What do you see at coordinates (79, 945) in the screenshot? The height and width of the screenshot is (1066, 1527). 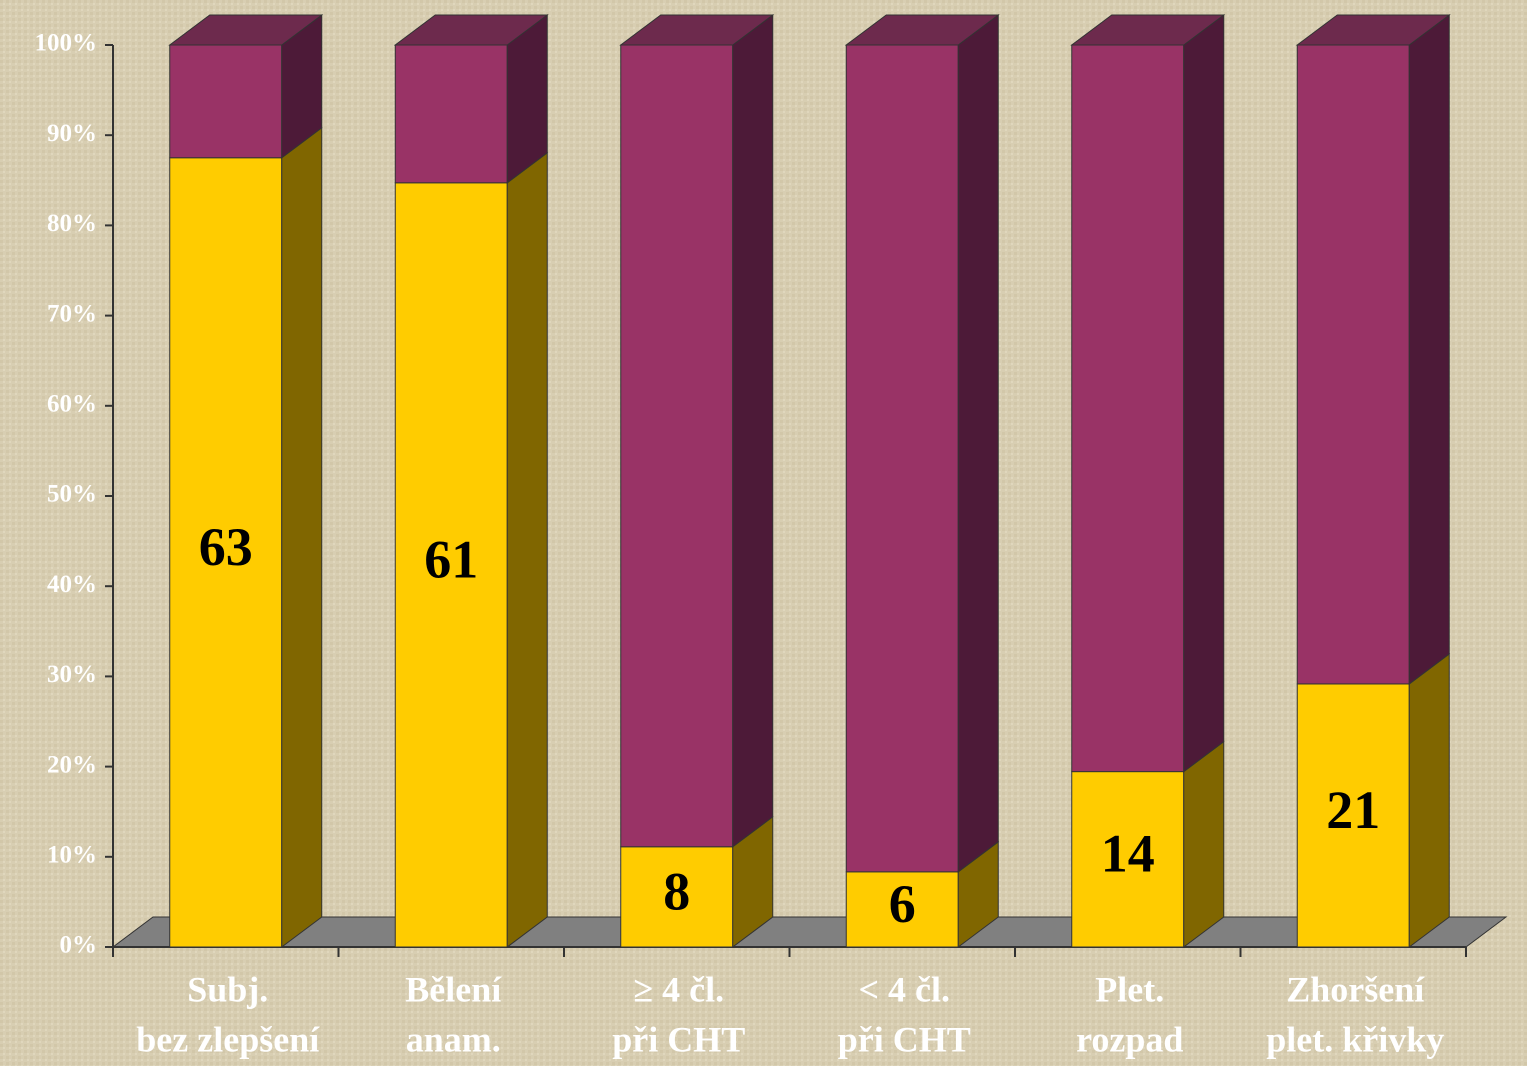 I see `y-tick-label: 0%` at bounding box center [79, 945].